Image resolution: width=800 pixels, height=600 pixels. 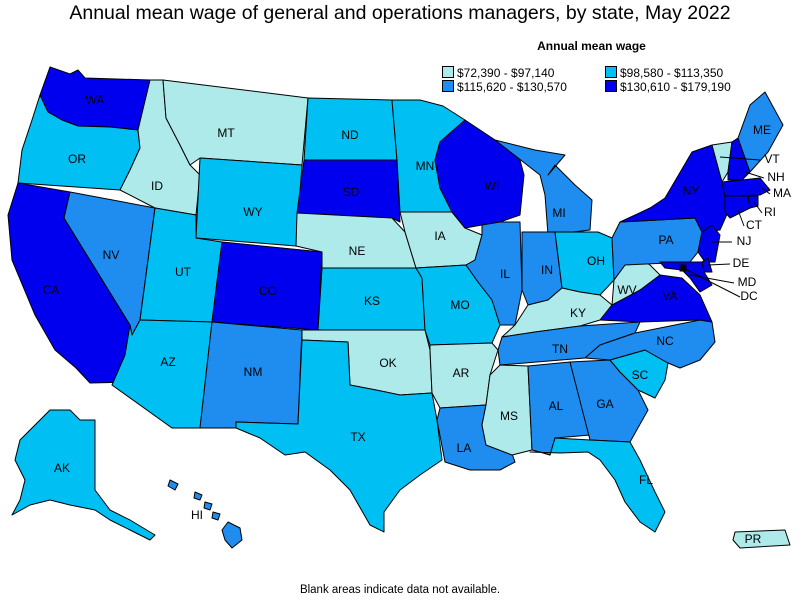 I want to click on state-label-va: VA, so click(x=669, y=296).